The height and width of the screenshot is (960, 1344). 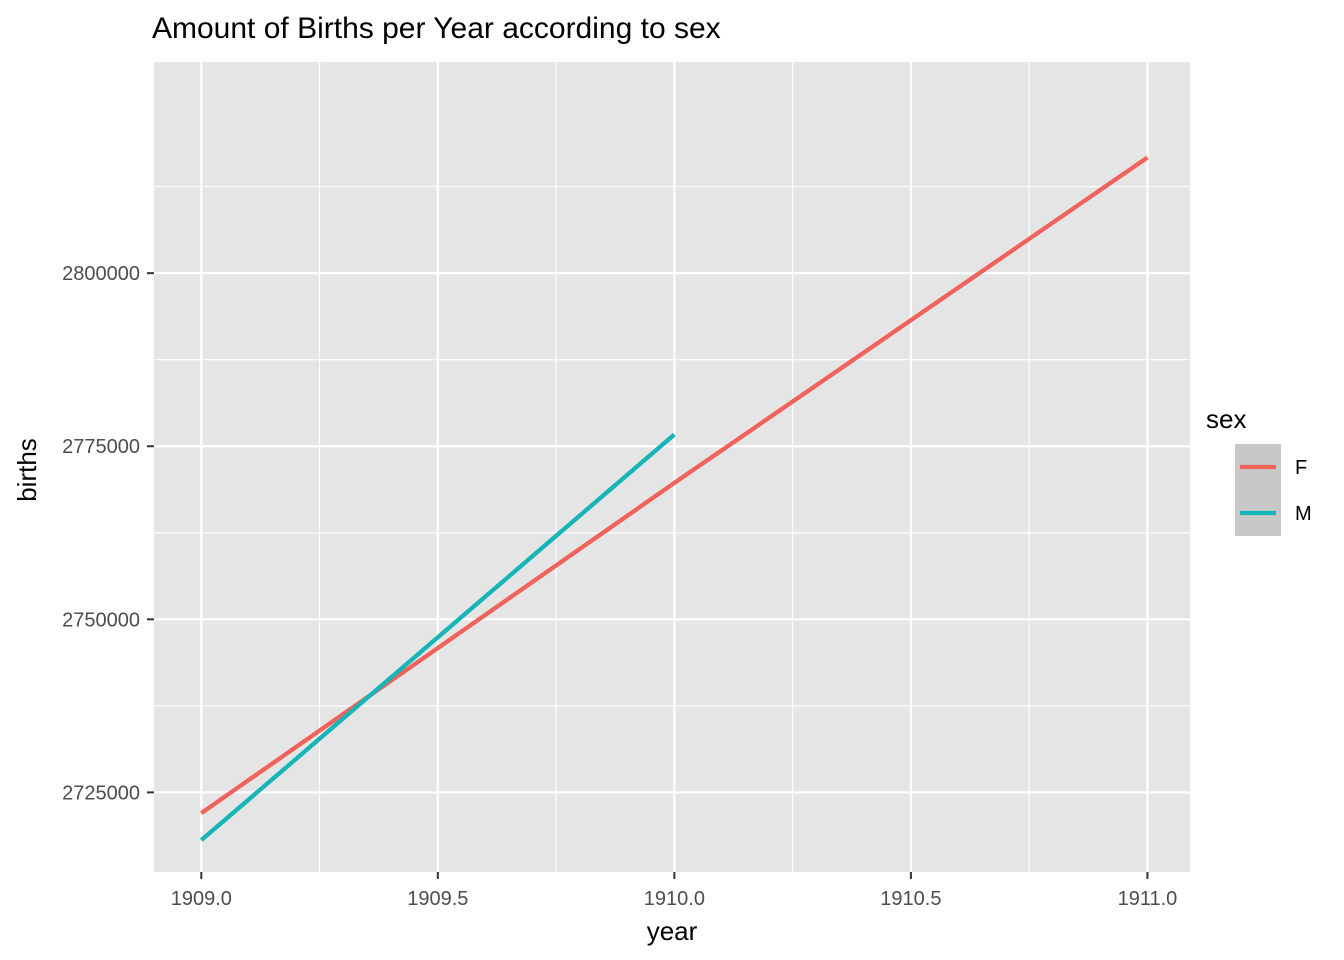 I want to click on y-axis-title: births, so click(x=27, y=470).